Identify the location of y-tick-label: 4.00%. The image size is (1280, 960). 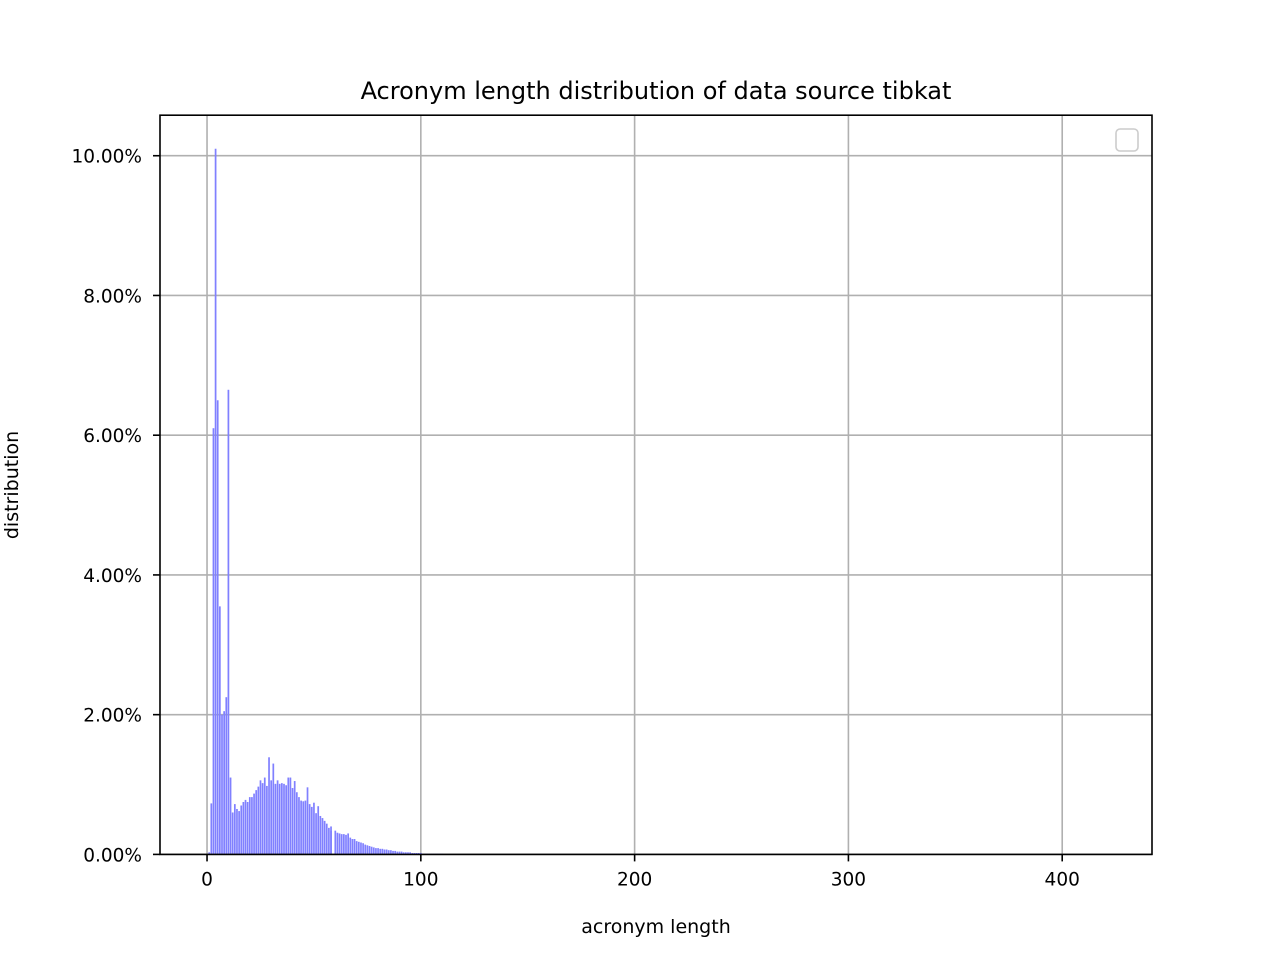
(112, 576).